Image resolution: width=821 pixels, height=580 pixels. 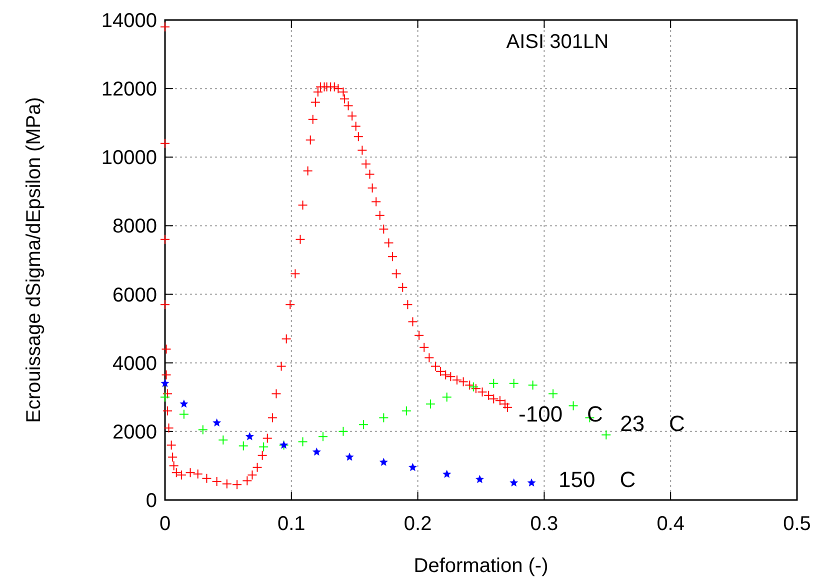 What do you see at coordinates (134, 432) in the screenshot?
I see `y-tick-label: 2000` at bounding box center [134, 432].